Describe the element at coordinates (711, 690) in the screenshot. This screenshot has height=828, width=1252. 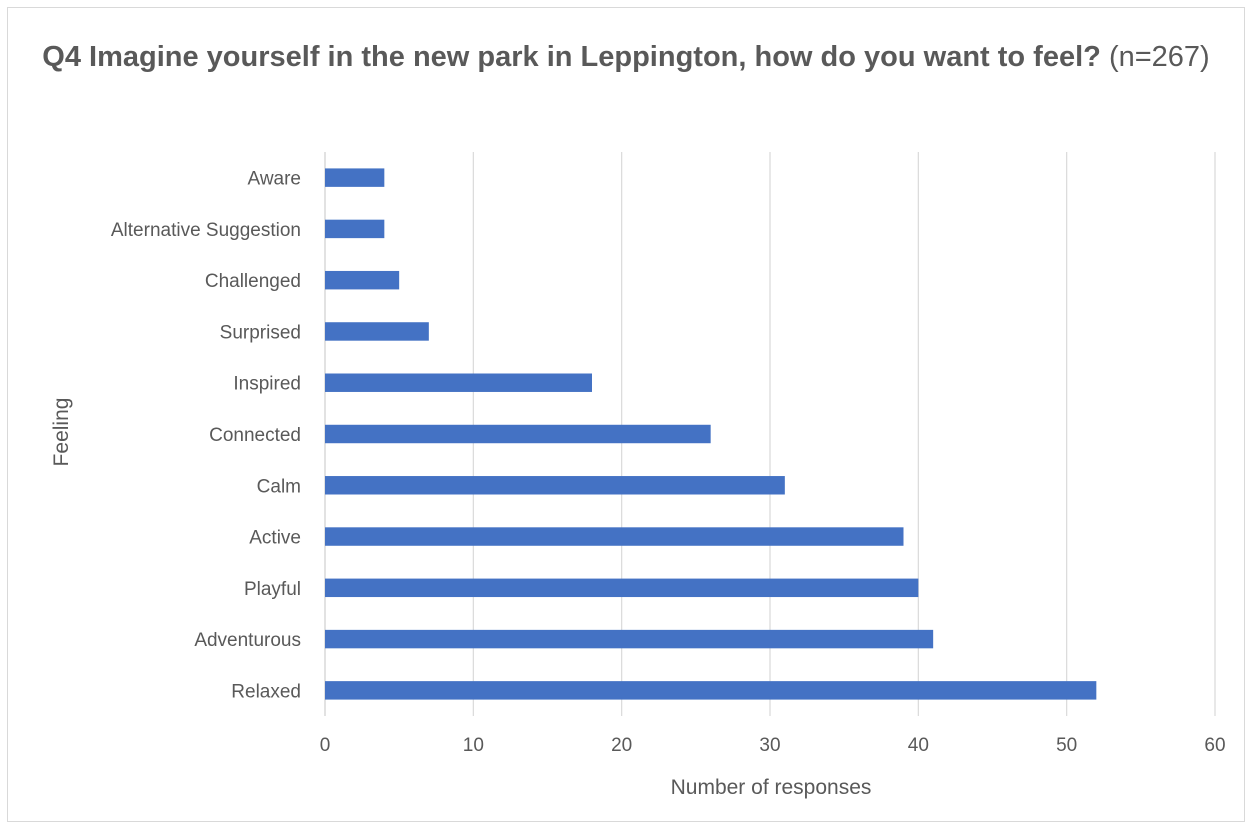
I see `bar-relaxed` at that location.